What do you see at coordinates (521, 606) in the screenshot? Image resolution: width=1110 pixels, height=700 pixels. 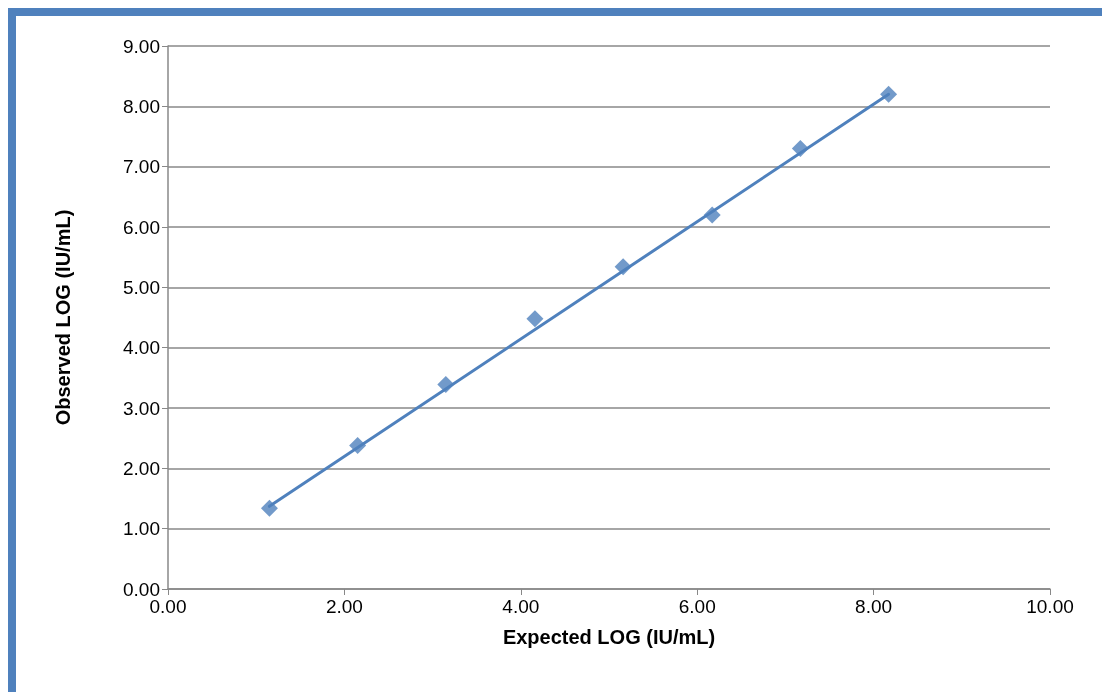 I see `x-tick-label: 4.00` at bounding box center [521, 606].